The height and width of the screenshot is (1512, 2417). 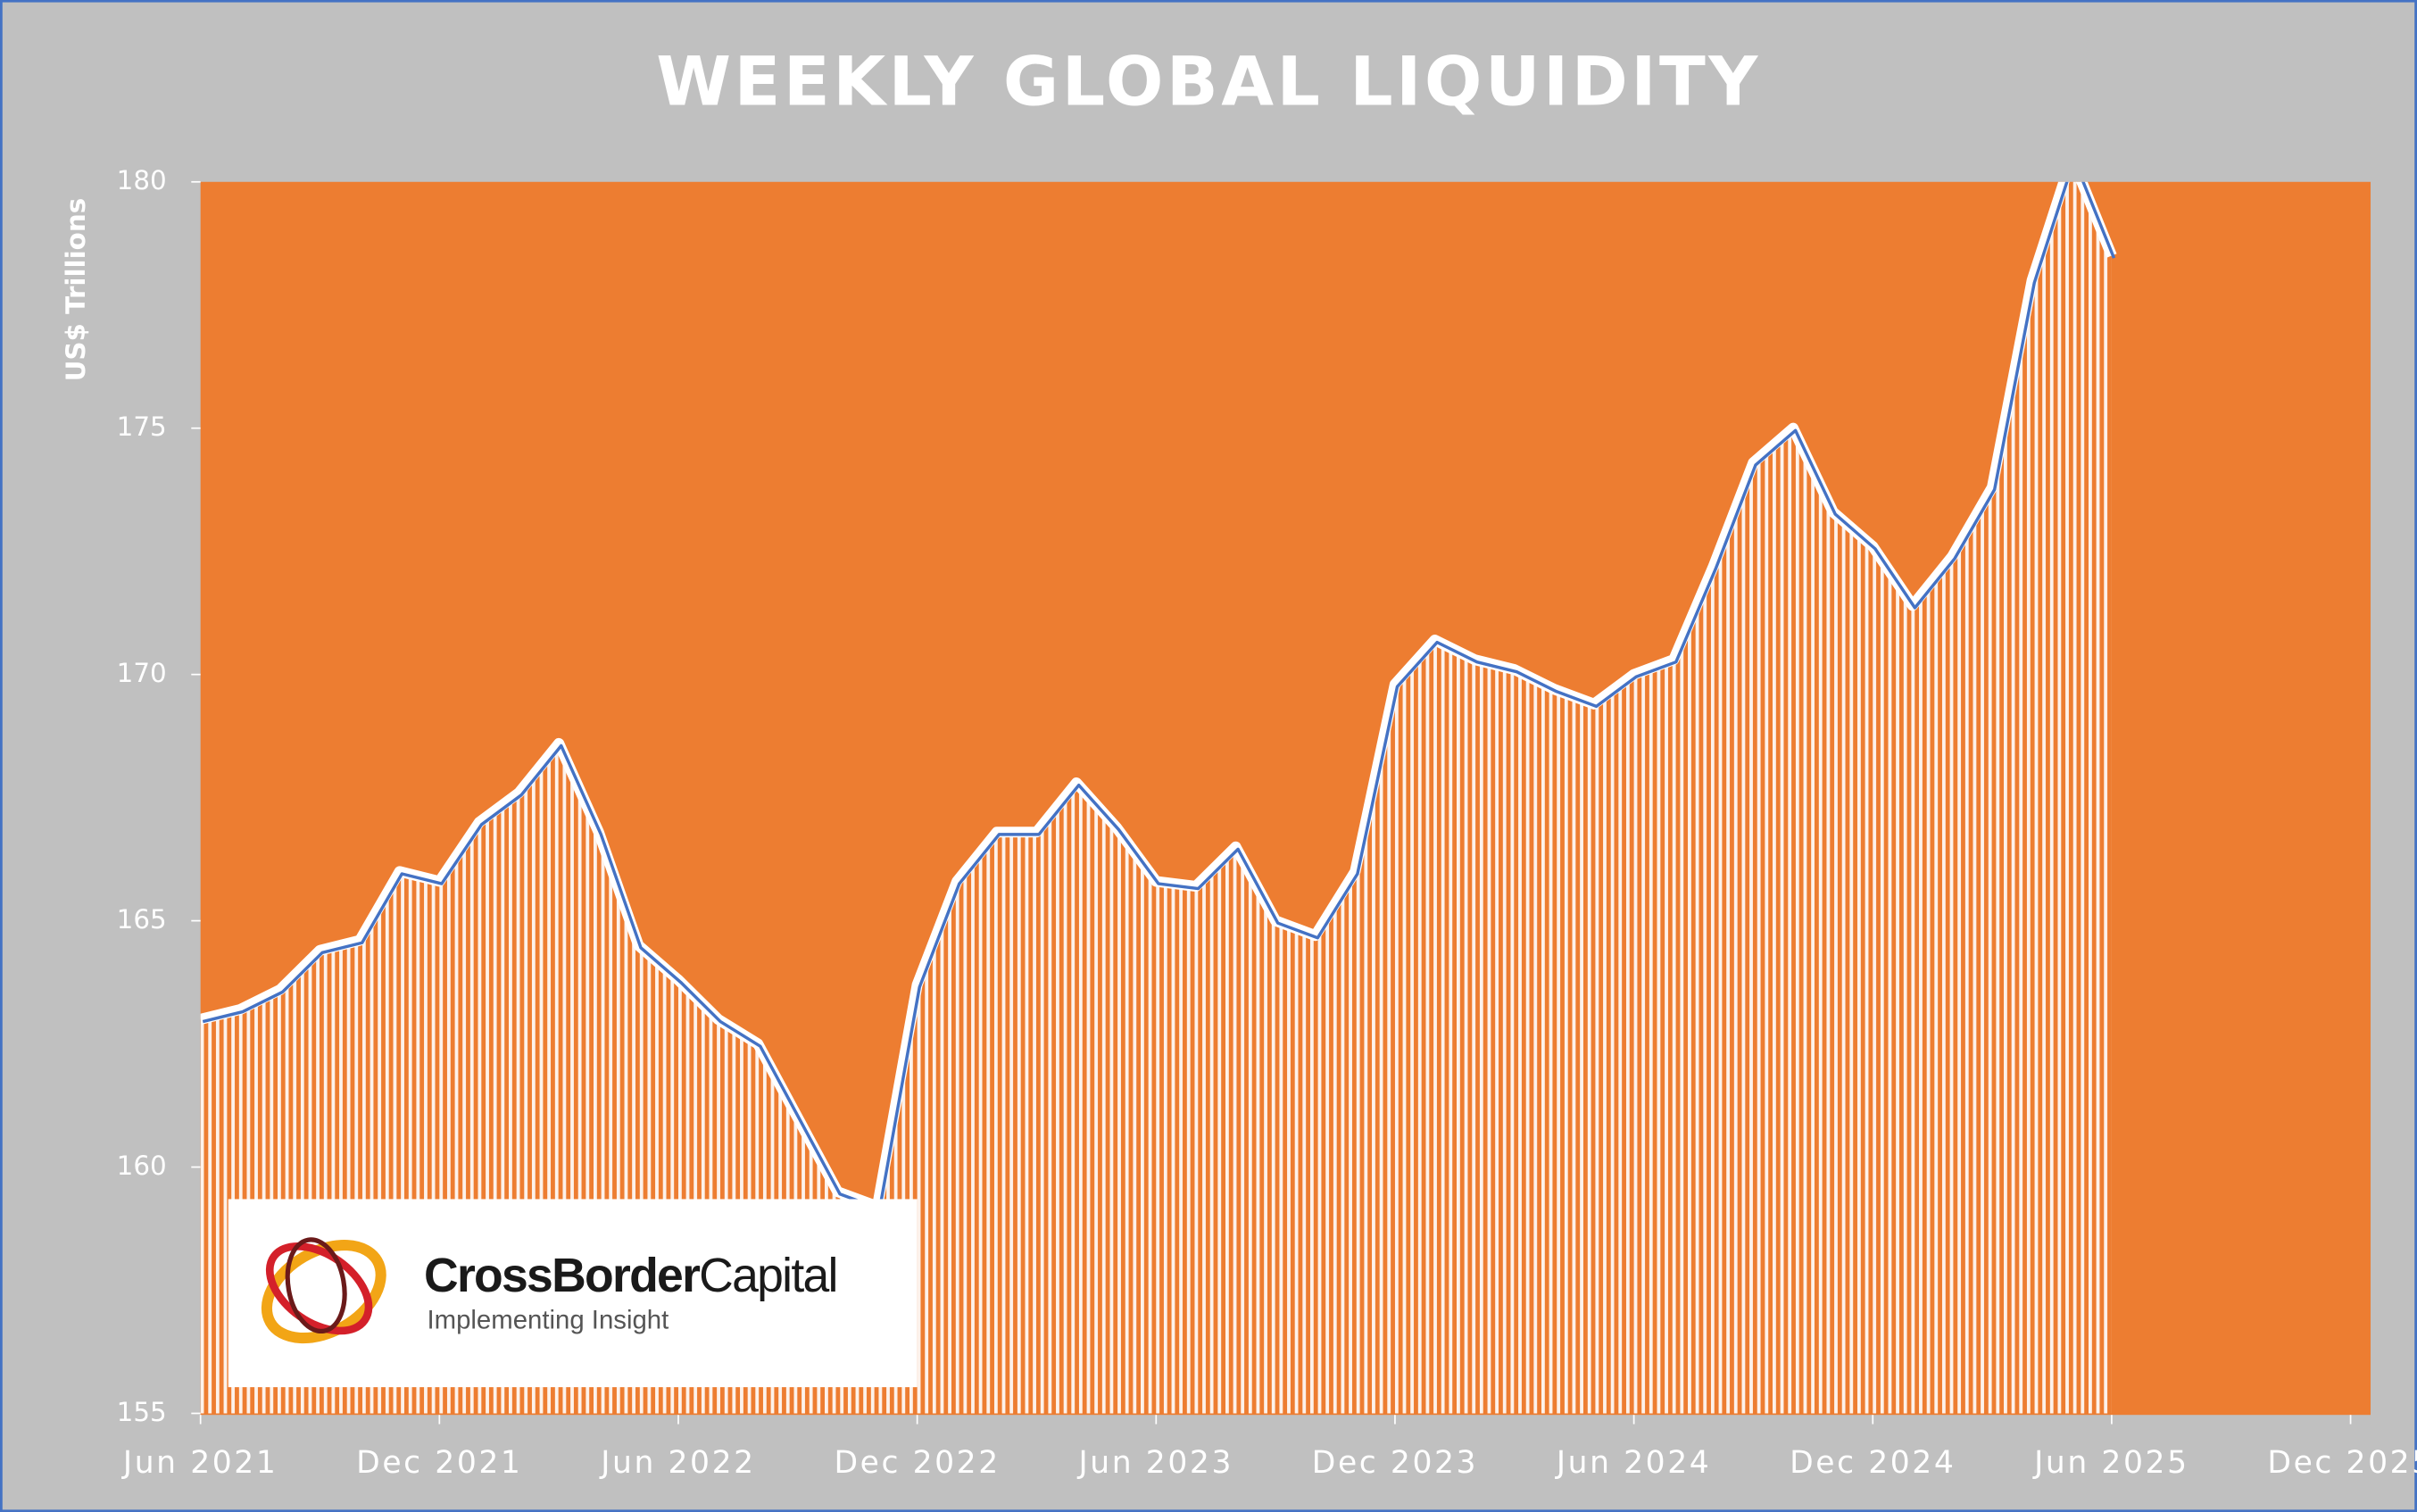 What do you see at coordinates (2342, 1463) in the screenshot?
I see `x-tick-label: Dec 2025` at bounding box center [2342, 1463].